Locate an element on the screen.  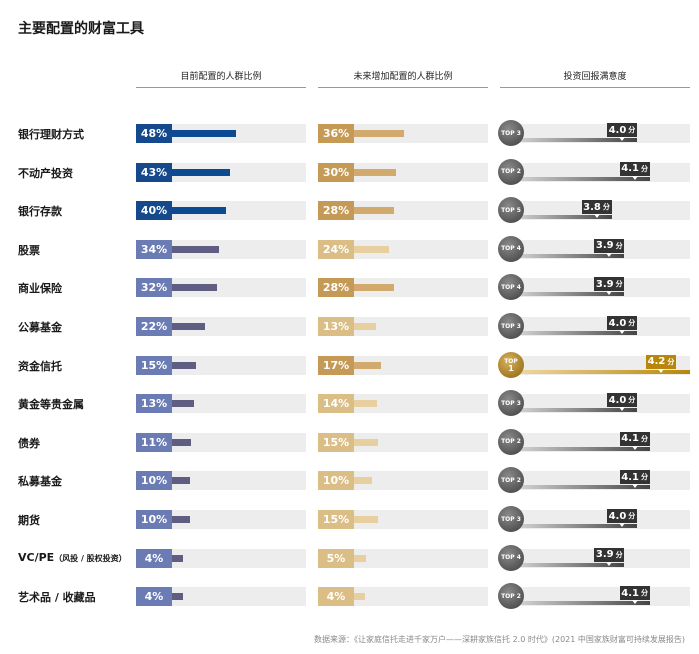
category-name: 期货 is located at coordinates (29, 520).